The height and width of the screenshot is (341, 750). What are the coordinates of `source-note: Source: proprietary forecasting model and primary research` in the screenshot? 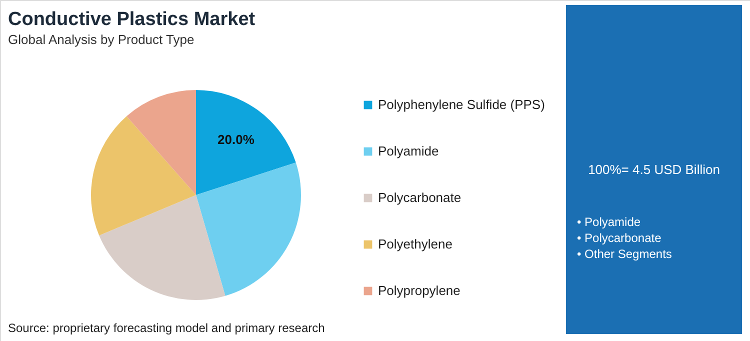 It's located at (166, 328).